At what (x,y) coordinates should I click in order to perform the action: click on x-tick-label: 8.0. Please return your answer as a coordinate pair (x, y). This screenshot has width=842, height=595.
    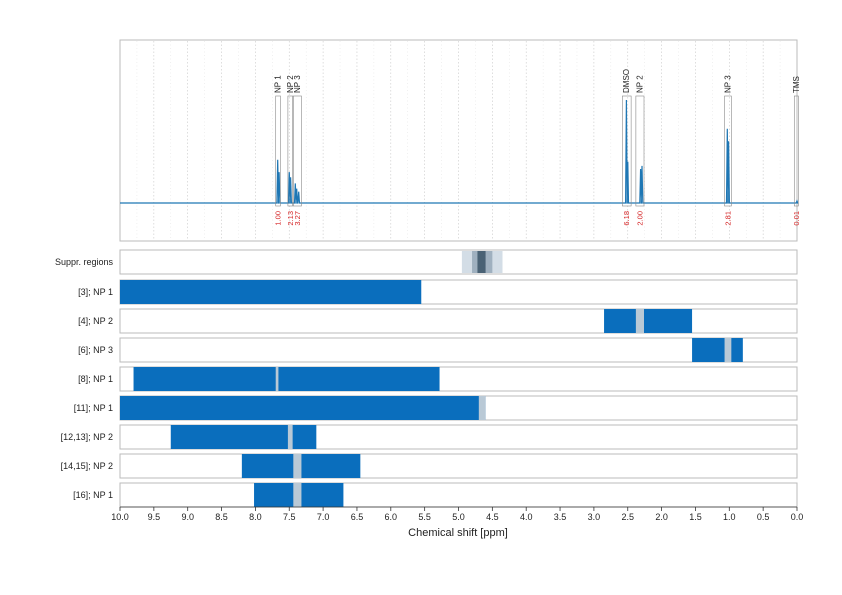
    Looking at the image, I should click on (255, 517).